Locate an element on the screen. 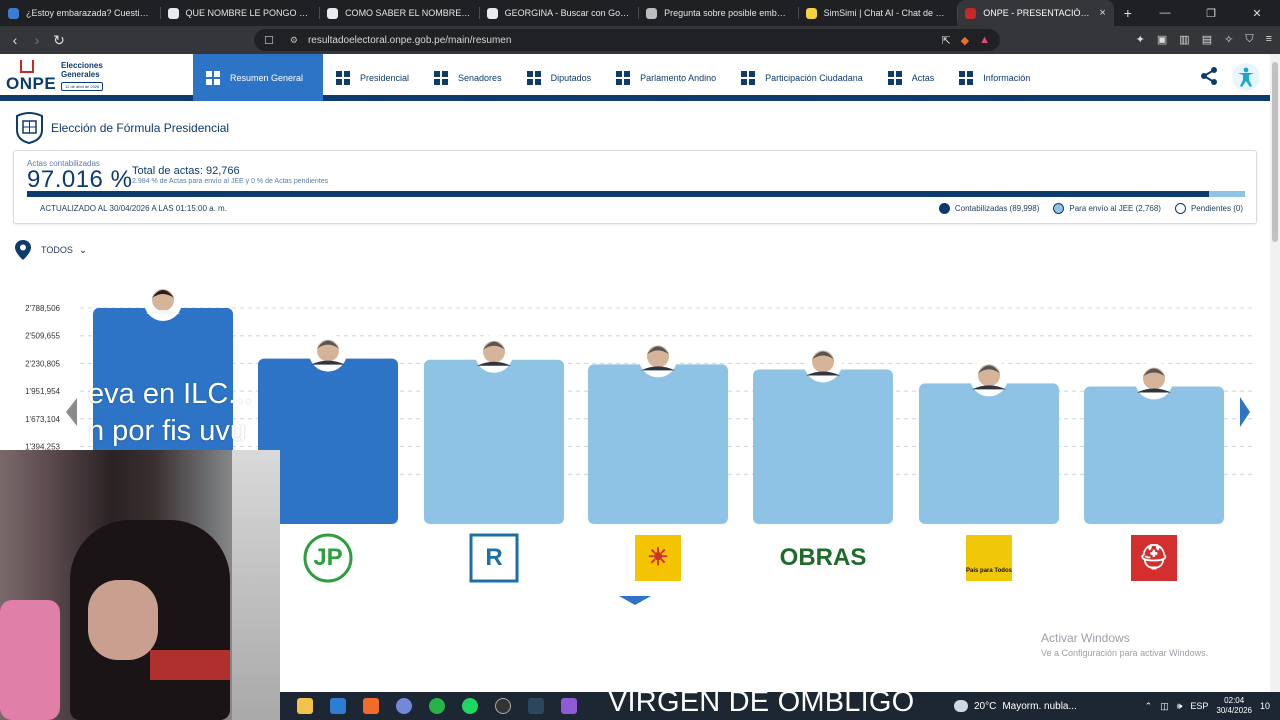 The height and width of the screenshot is (720, 1280). brave-icon is located at coordinates (371, 706).